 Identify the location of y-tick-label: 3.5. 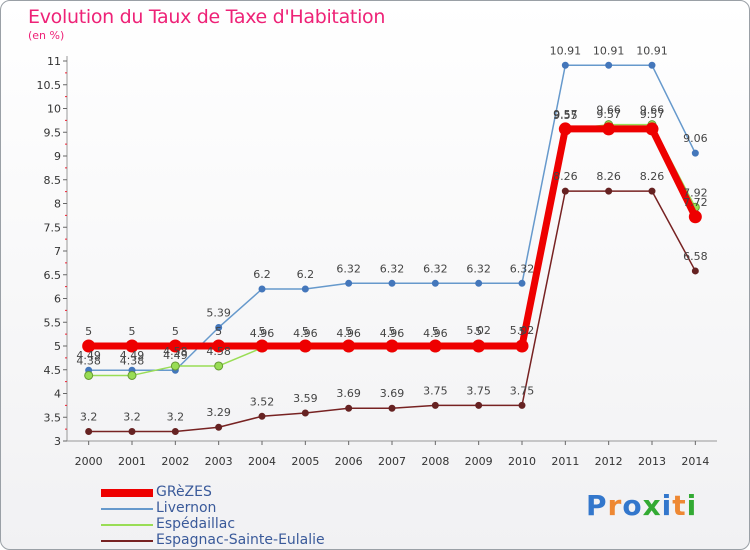
(53, 417).